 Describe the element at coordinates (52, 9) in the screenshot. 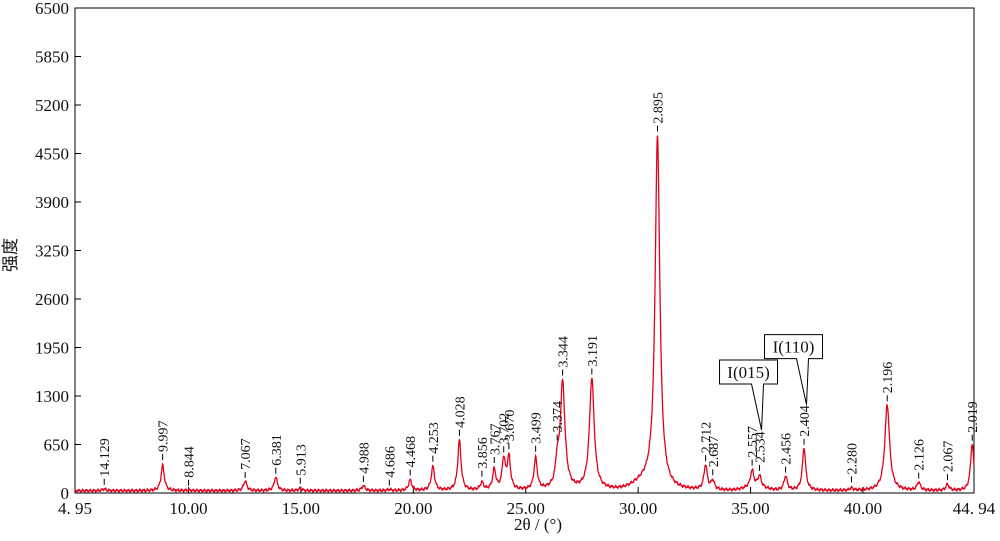

I see `y-tick-label: 6500` at that location.